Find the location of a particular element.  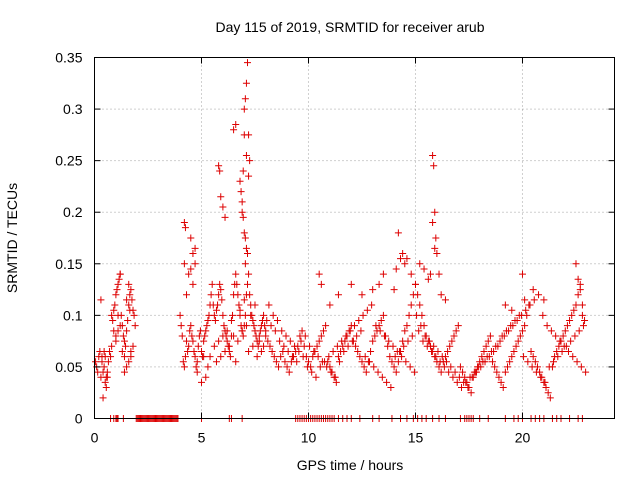

x-tick-label-1: 5 is located at coordinates (202, 438).